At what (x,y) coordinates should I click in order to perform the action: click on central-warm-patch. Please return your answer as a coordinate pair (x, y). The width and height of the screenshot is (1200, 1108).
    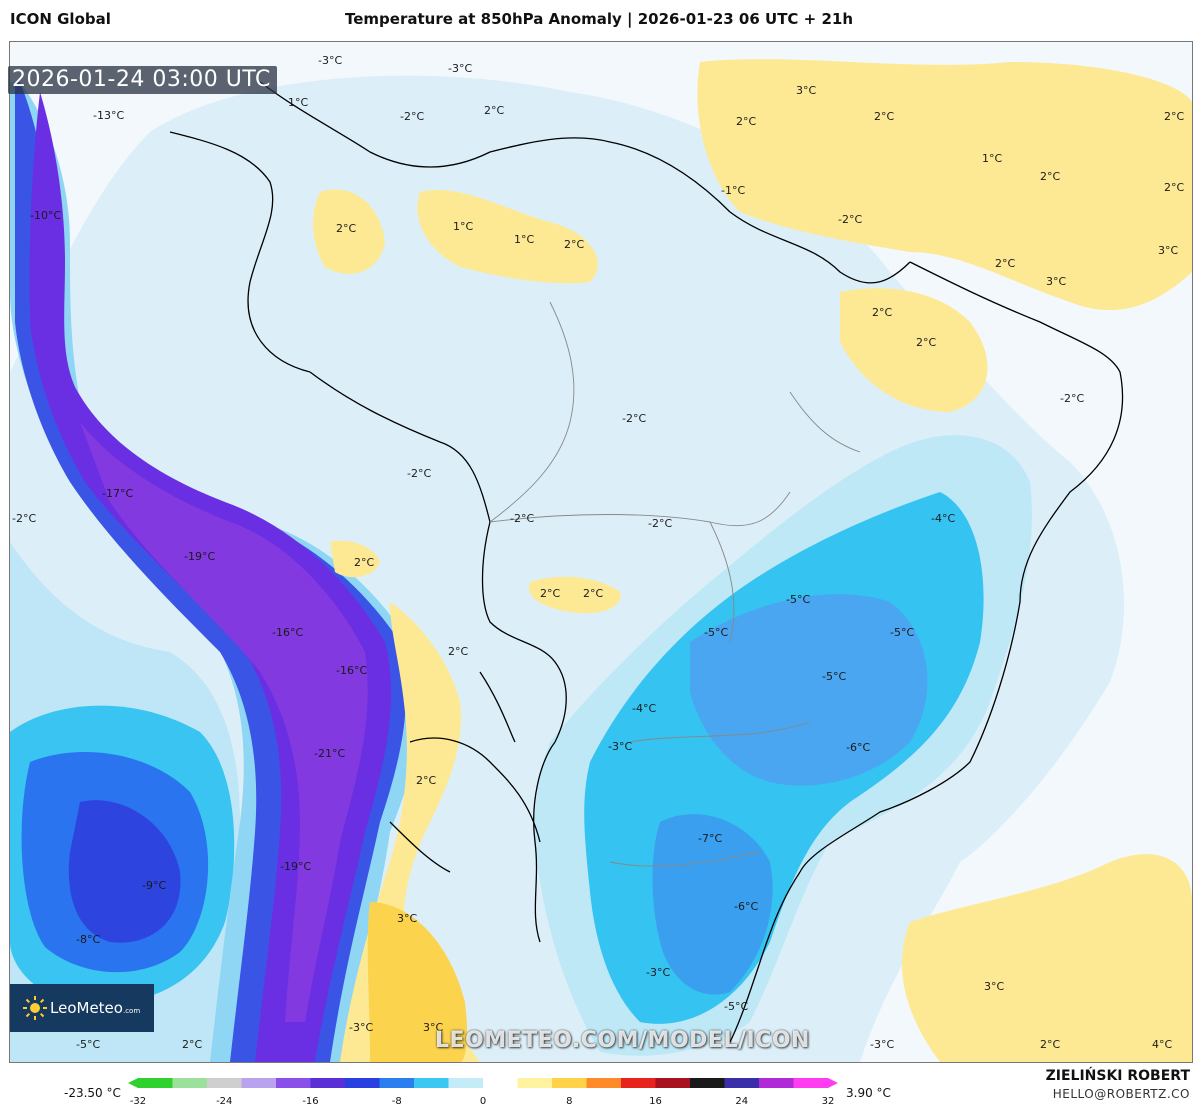
    Looking at the image, I should click on (575, 595).